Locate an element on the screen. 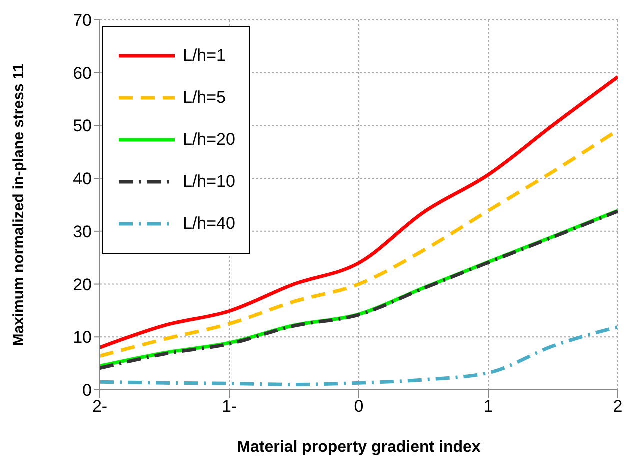  x-tick-label: 2- is located at coordinates (100, 406).